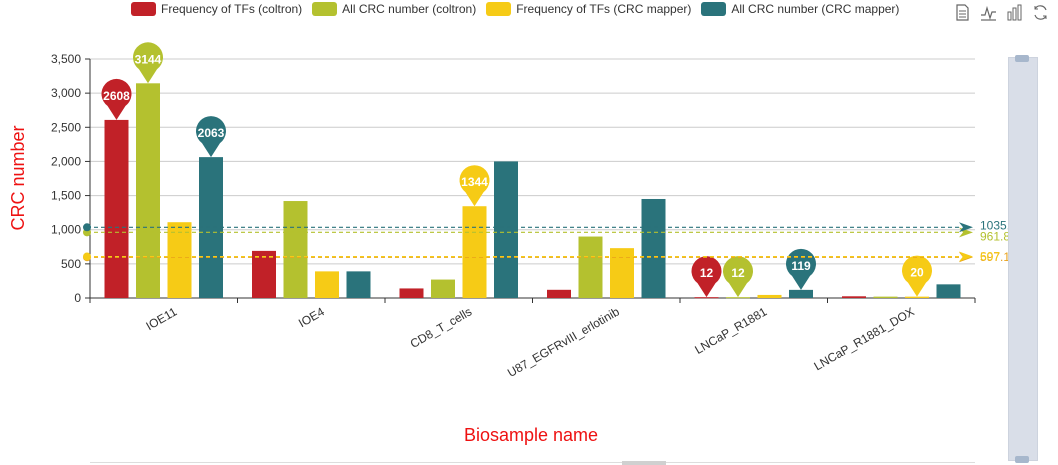  What do you see at coordinates (864, 338) in the screenshot?
I see `x-tick-label: LNCaP_R1881_DOX` at bounding box center [864, 338].